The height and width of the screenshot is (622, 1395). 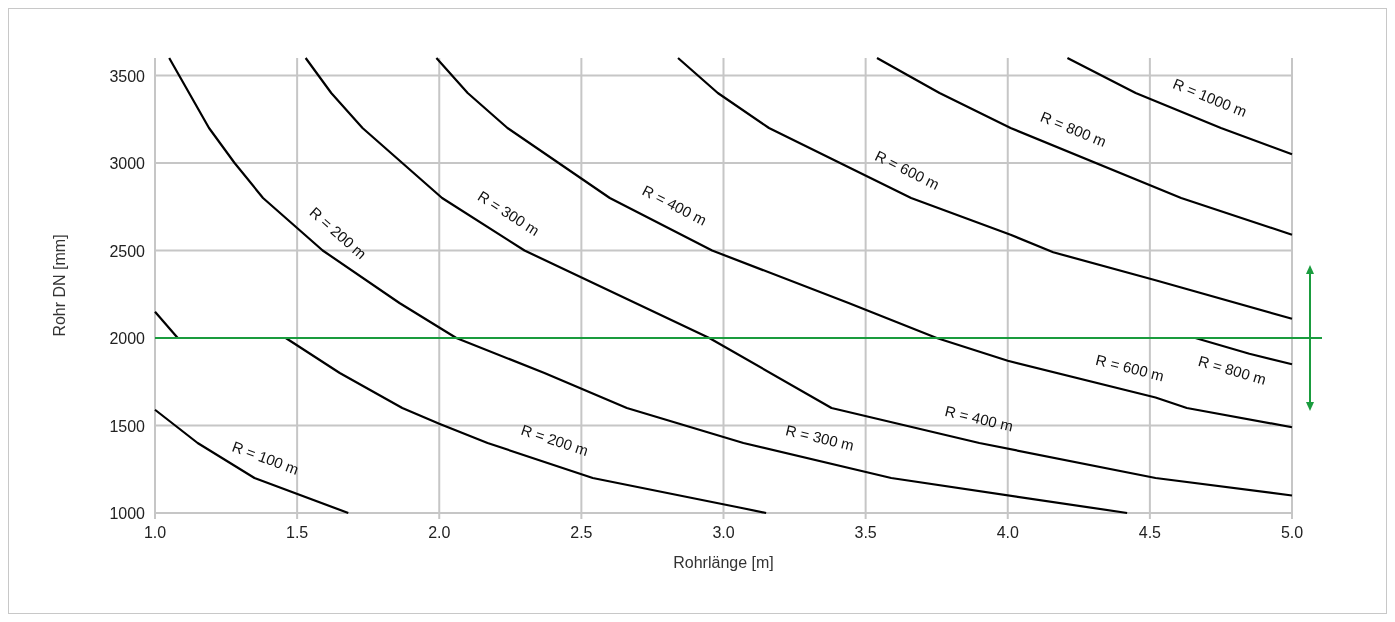 I want to click on annotation: R = 1000 m, so click(x=1210, y=97).